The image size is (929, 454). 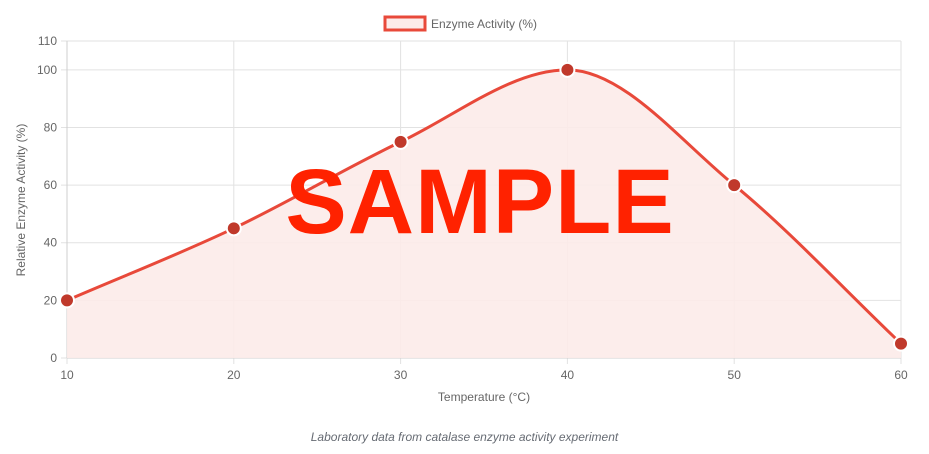 I want to click on x-tick-label: 50, so click(x=735, y=375).